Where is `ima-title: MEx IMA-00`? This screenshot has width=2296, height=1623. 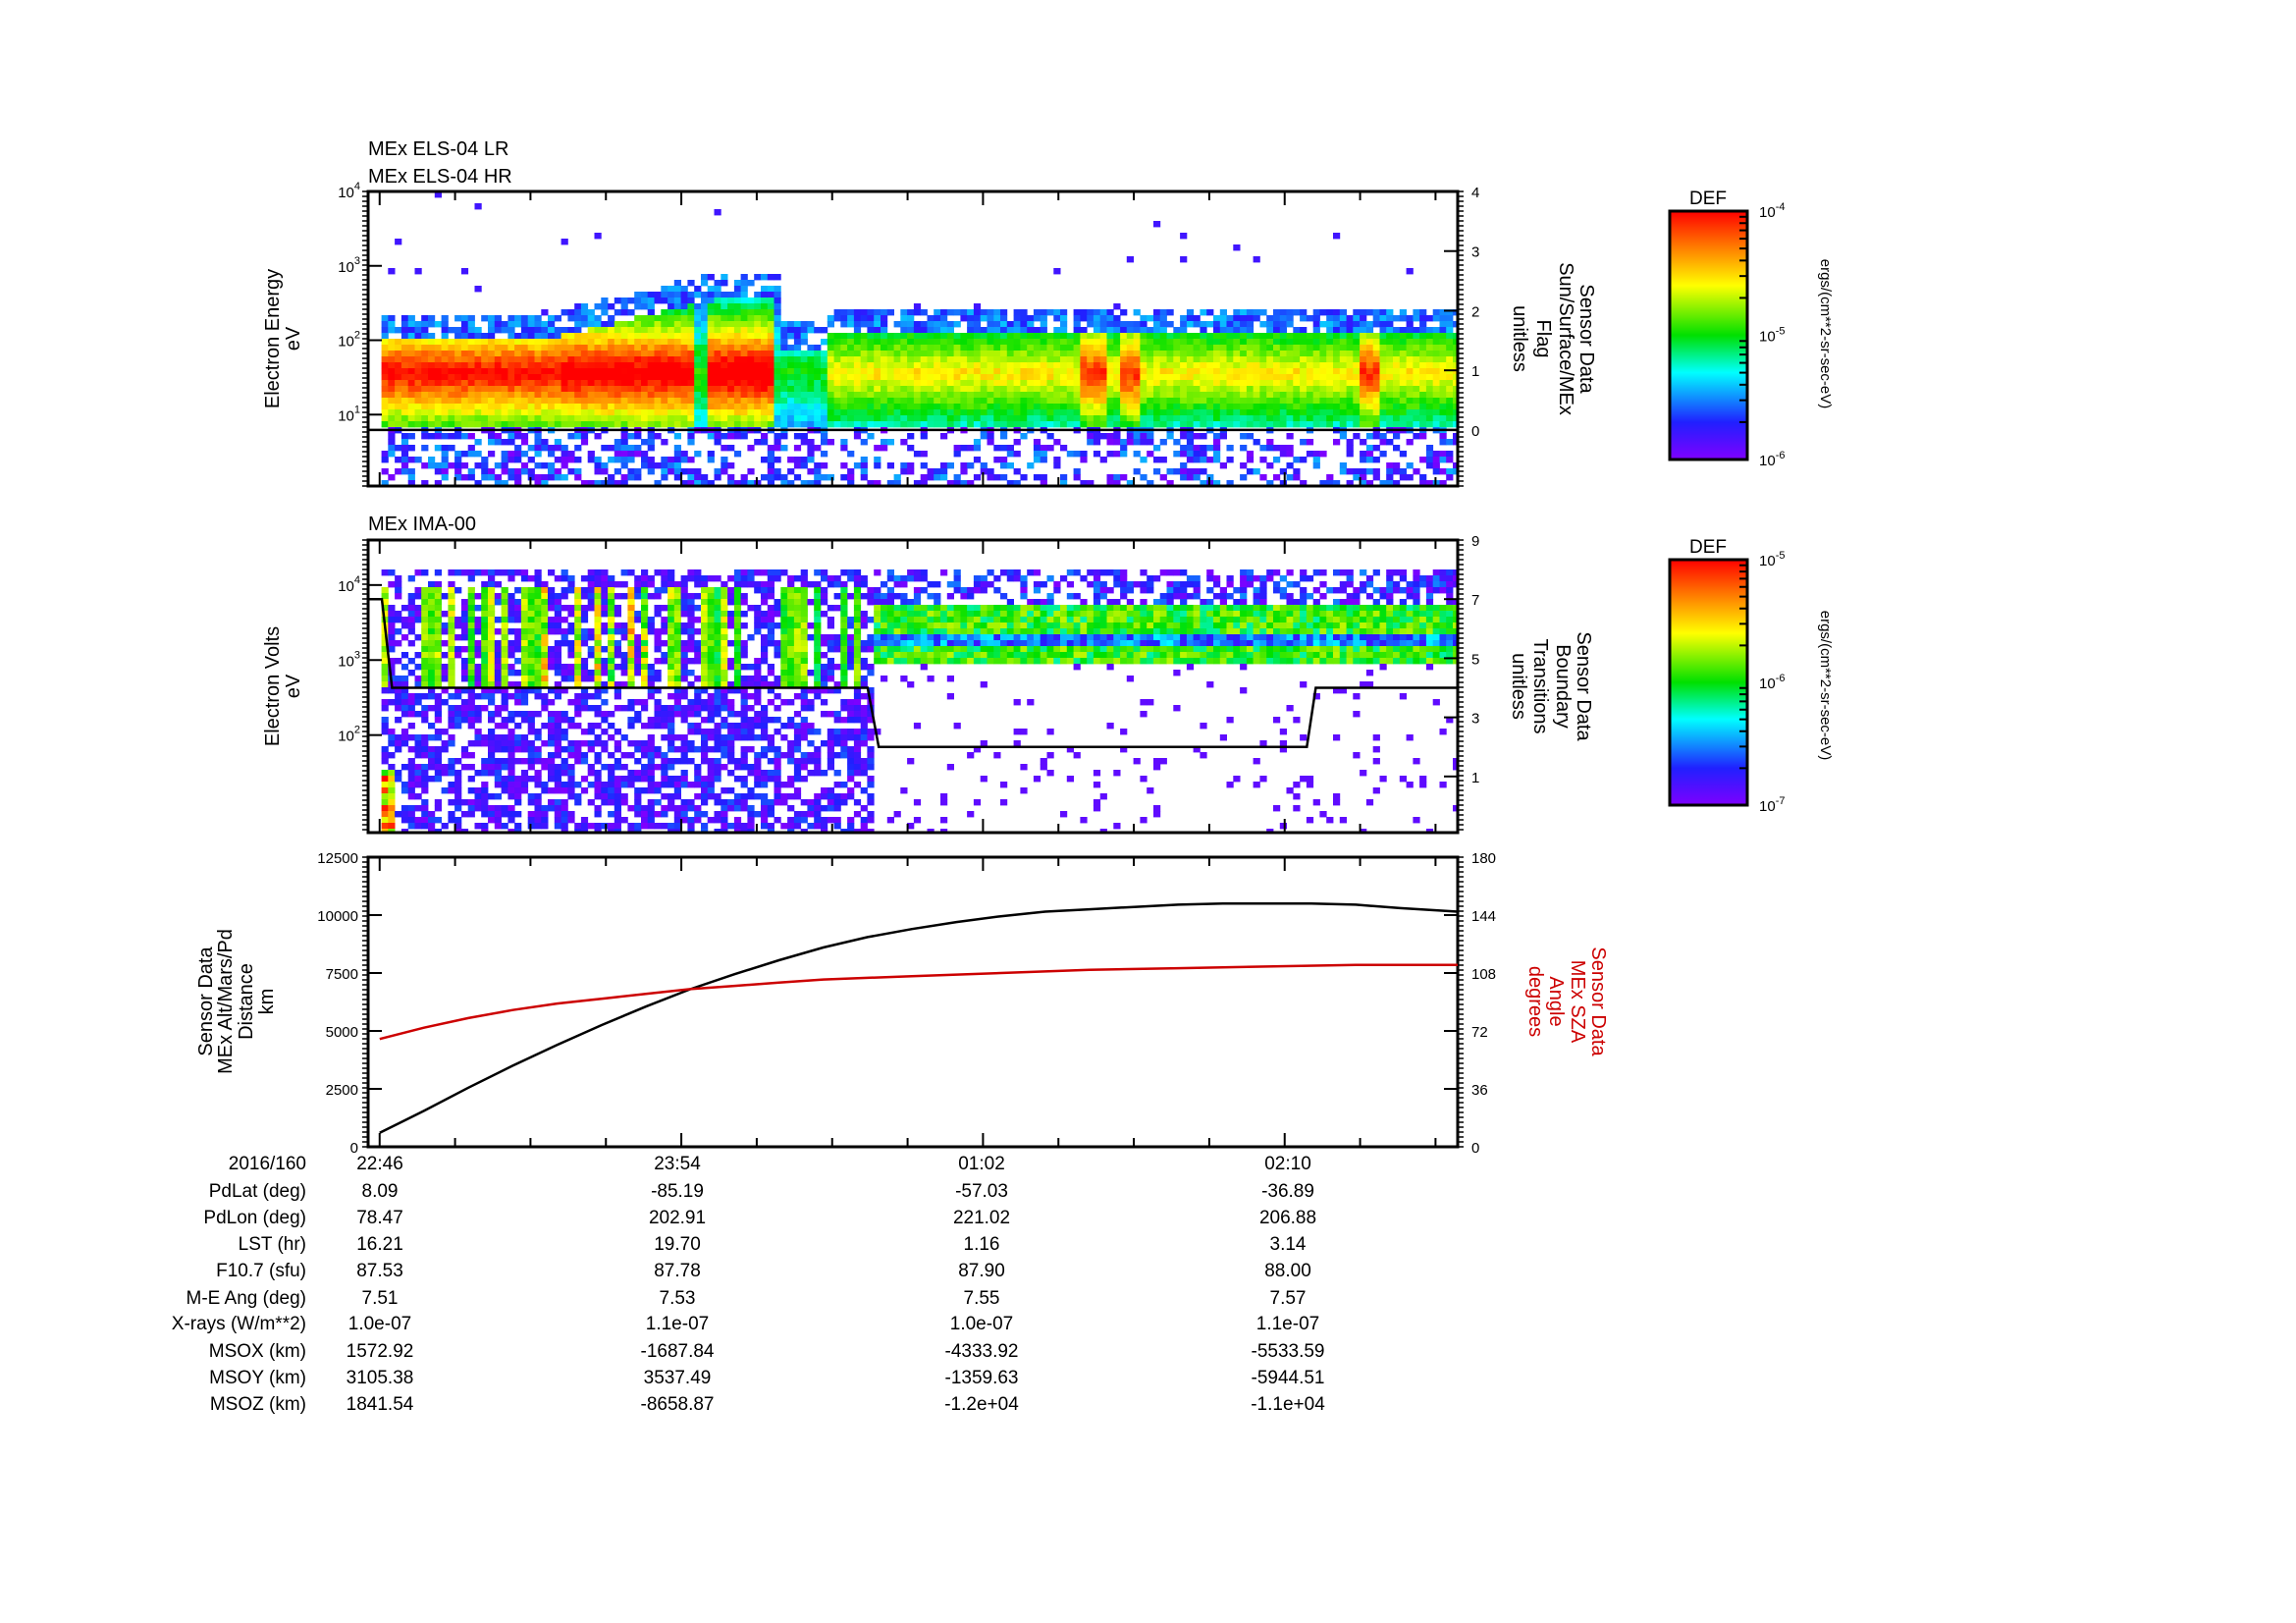 ima-title: MEx IMA-00 is located at coordinates (422, 525).